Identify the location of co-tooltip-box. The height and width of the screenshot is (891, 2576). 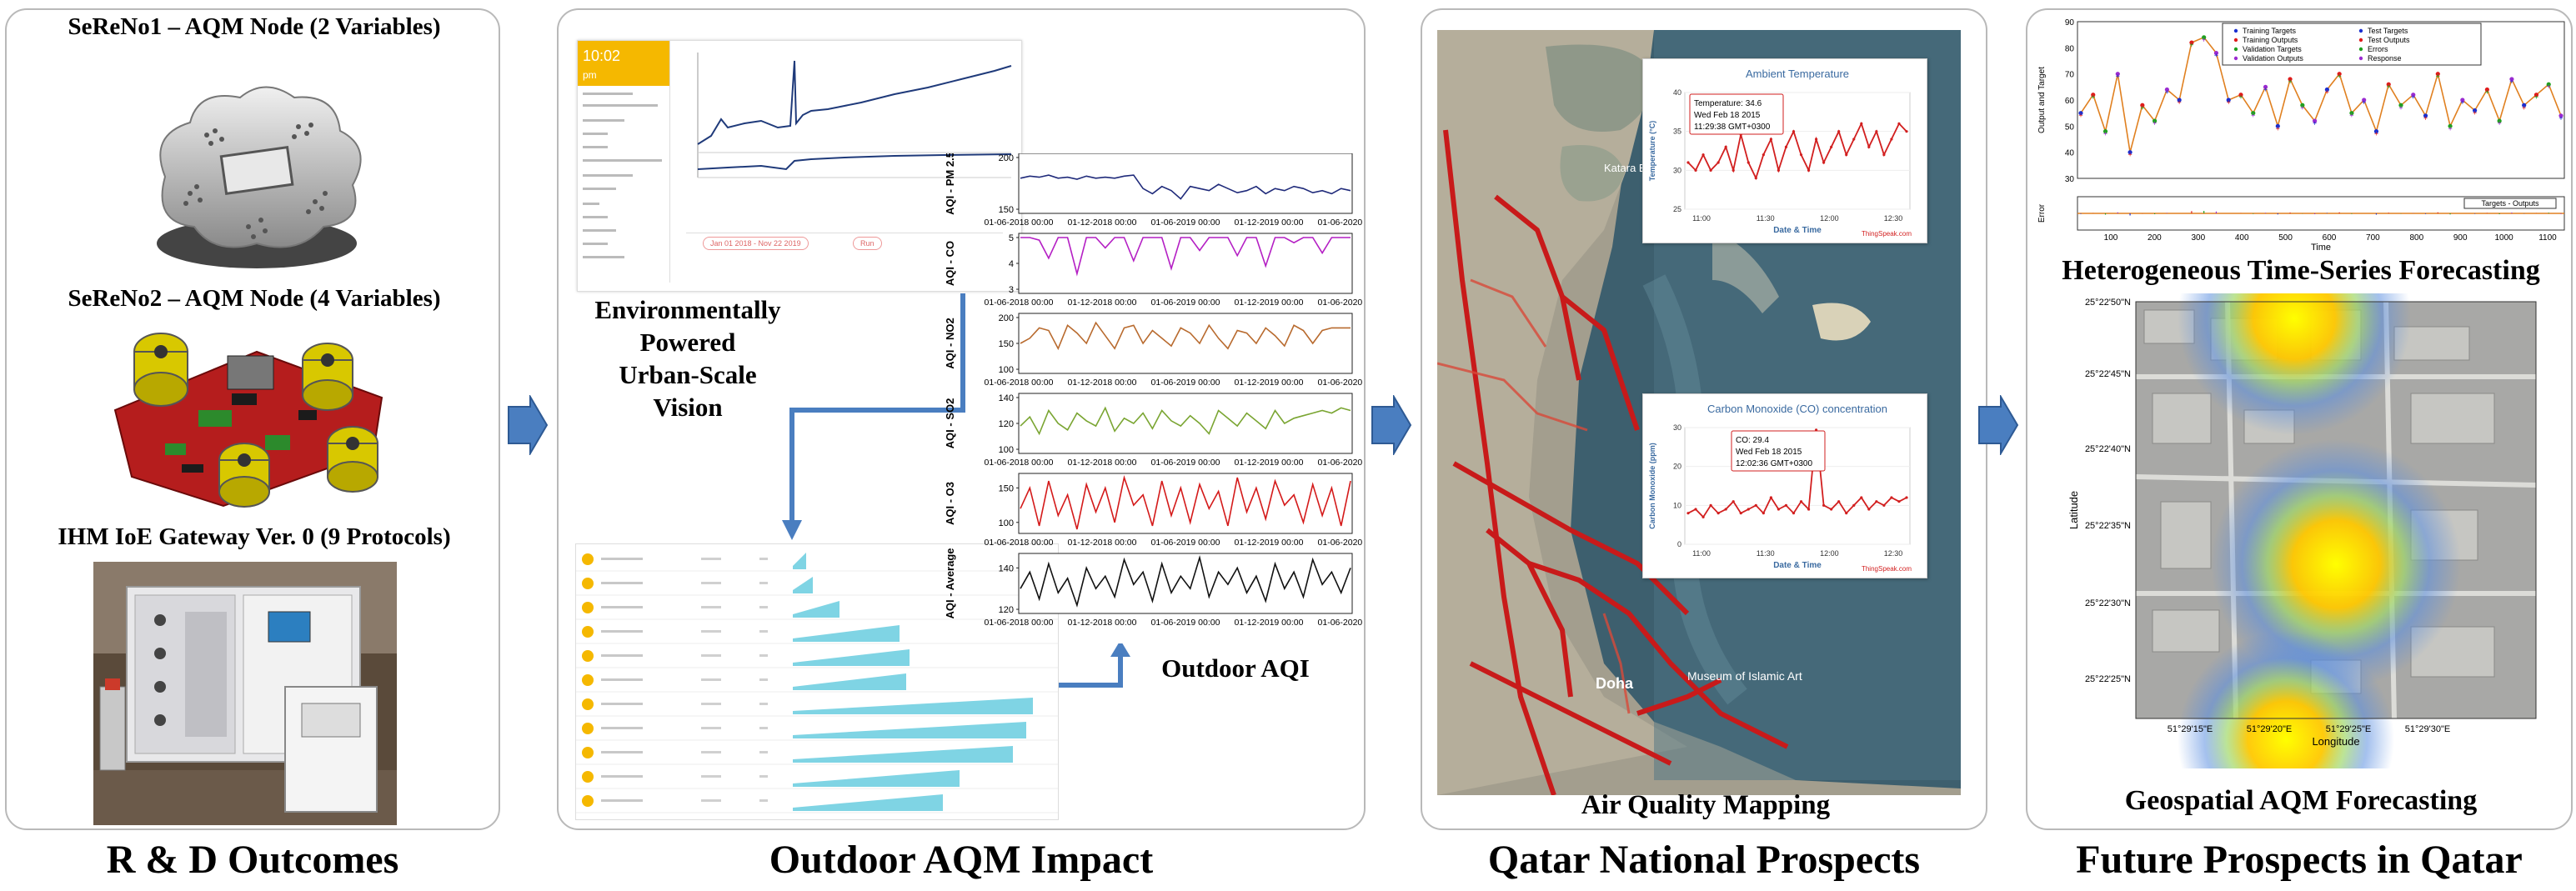
(1778, 451).